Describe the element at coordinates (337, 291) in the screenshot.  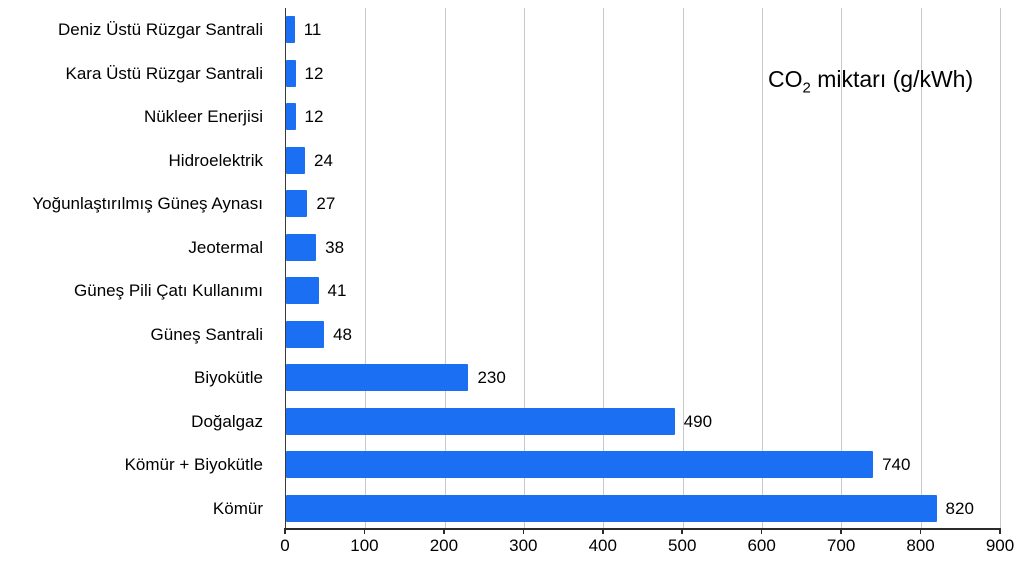
I see `value-label: 41` at that location.